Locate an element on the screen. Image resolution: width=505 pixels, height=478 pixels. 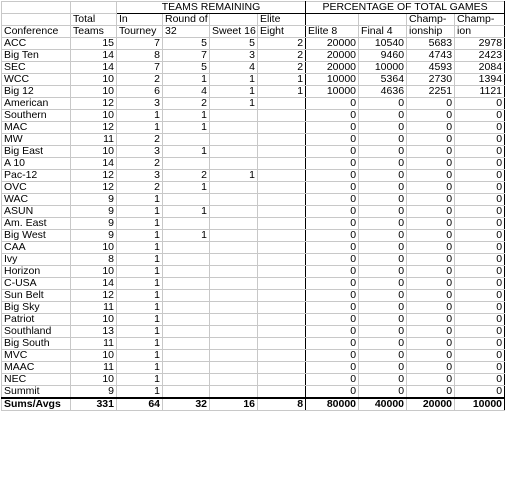
value-cell: 9460 is located at coordinates (383, 55).